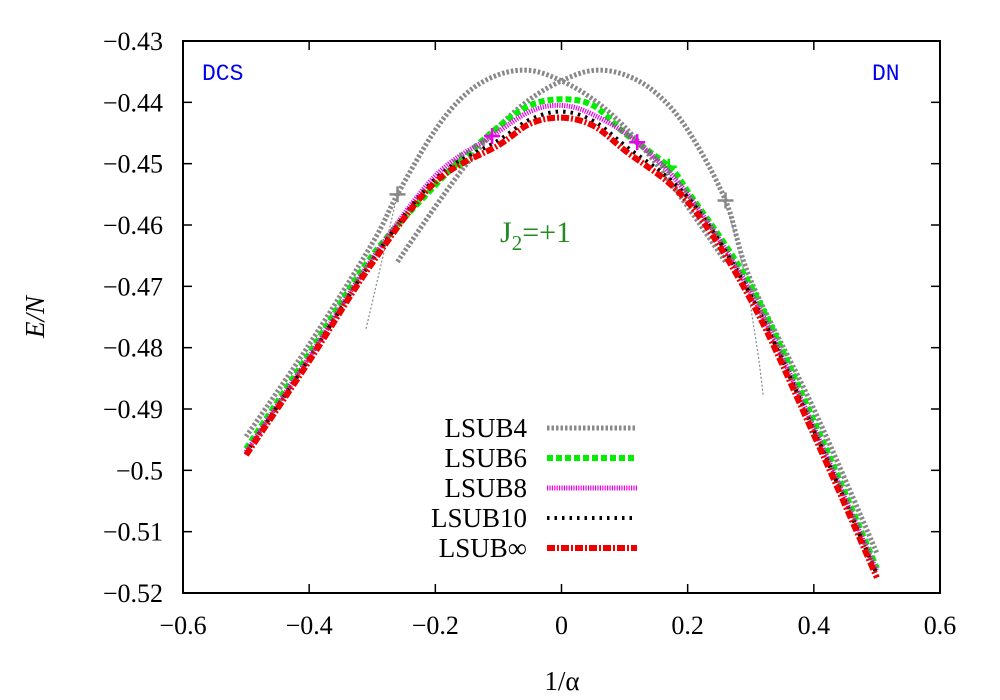 This screenshot has height=700, width=1000. What do you see at coordinates (435, 625) in the screenshot?
I see `x-tick-label: −0.2` at bounding box center [435, 625].